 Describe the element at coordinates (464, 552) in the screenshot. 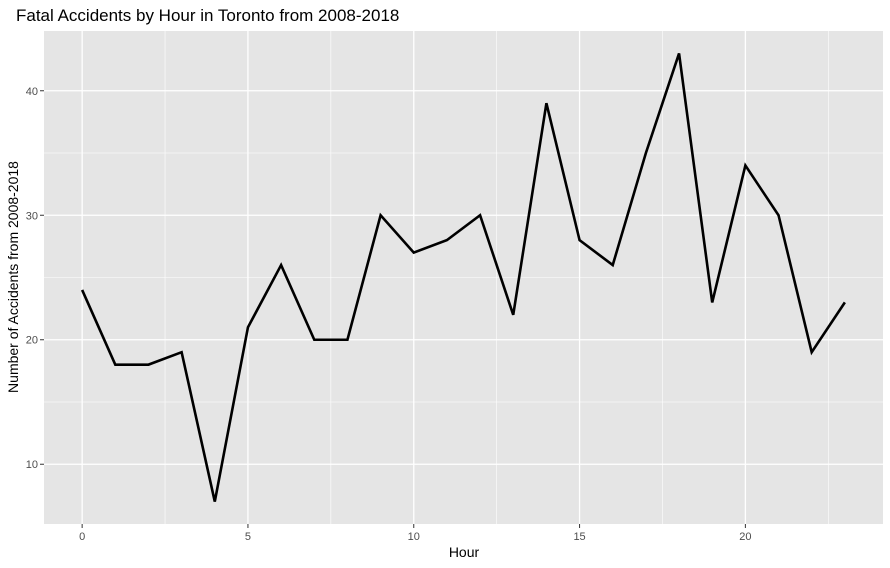

I see `x-axis-title: Hour` at that location.